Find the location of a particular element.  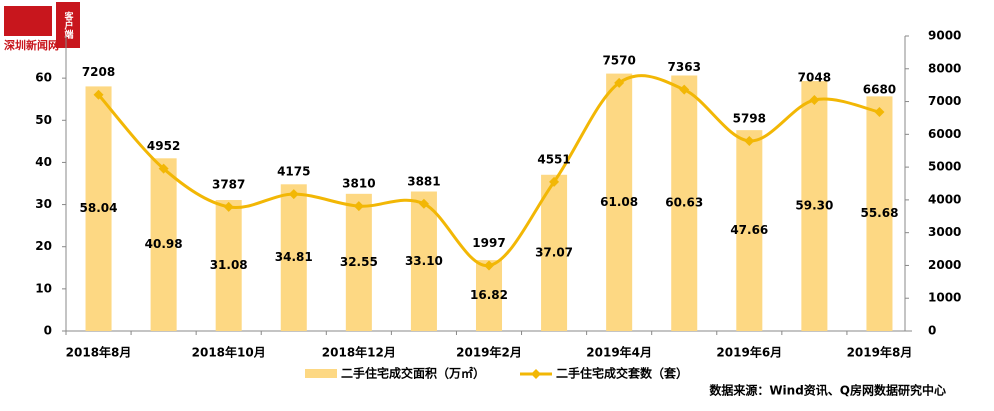

logo-badge: 客户端 is located at coordinates (69, 24).